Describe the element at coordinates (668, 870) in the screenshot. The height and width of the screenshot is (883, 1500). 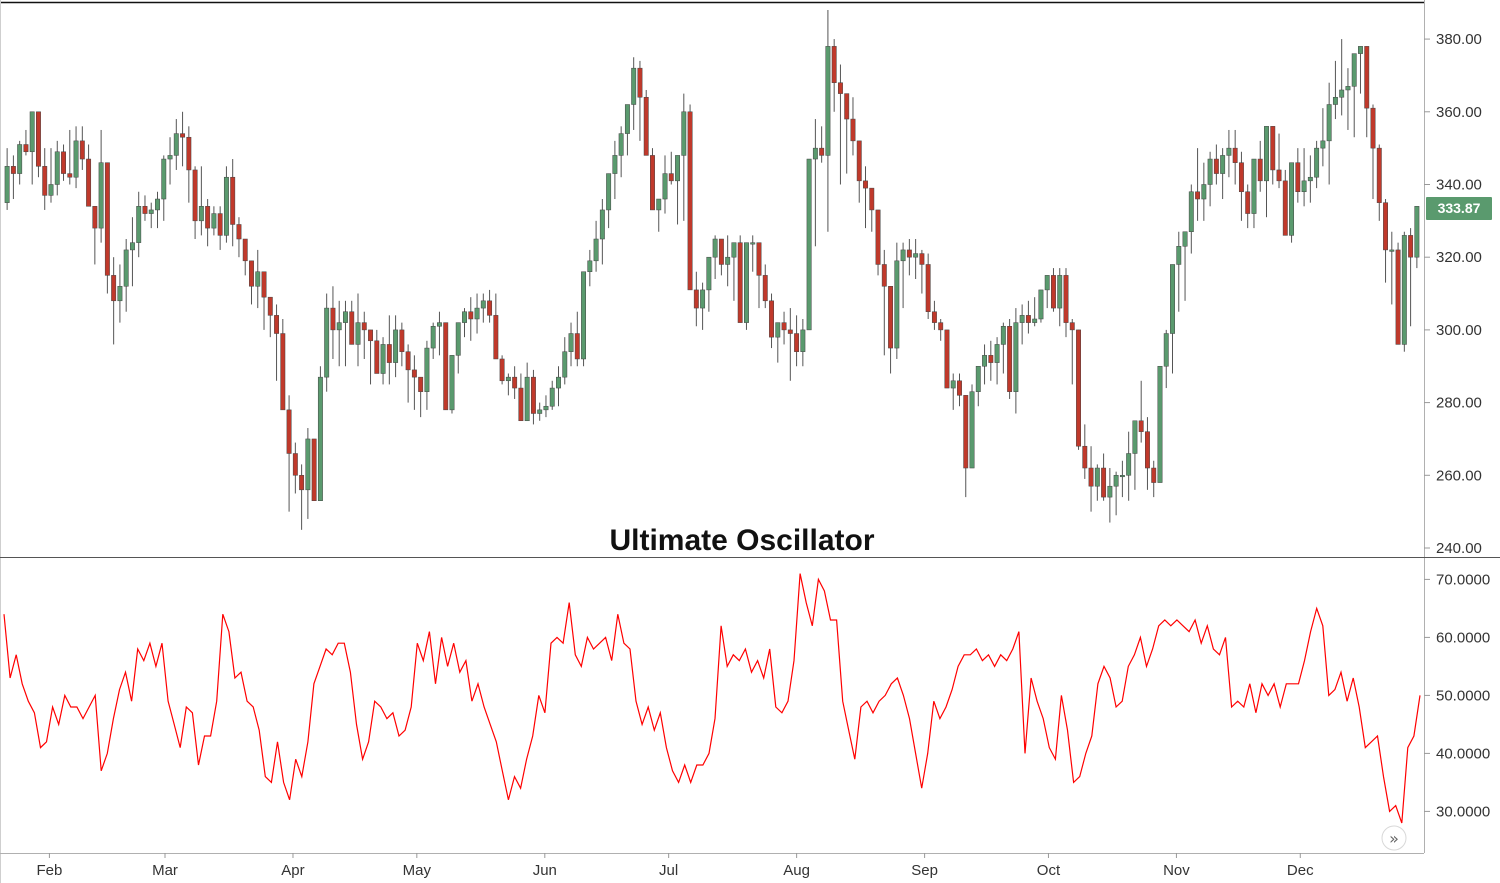
I see `time-tick-label: Jul` at that location.